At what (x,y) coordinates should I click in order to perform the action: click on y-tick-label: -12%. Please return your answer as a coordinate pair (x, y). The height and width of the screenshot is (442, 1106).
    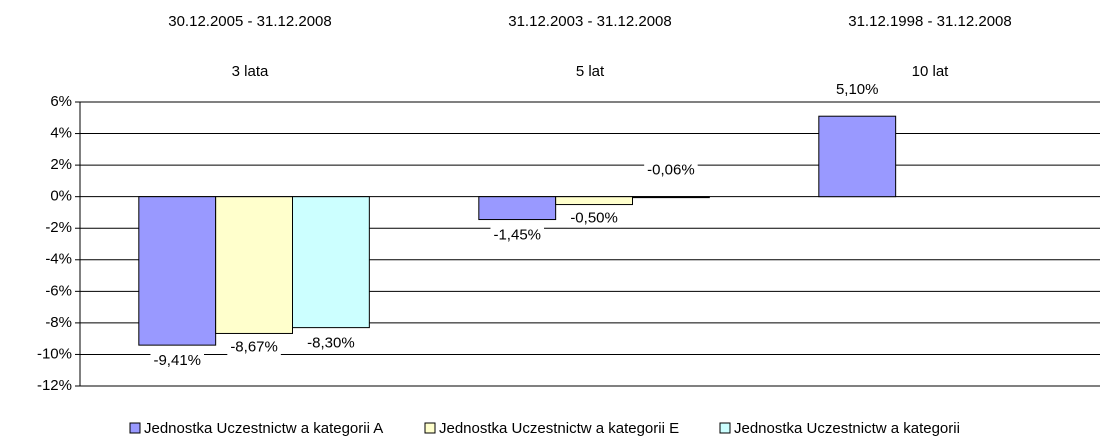
    Looking at the image, I should click on (54, 385).